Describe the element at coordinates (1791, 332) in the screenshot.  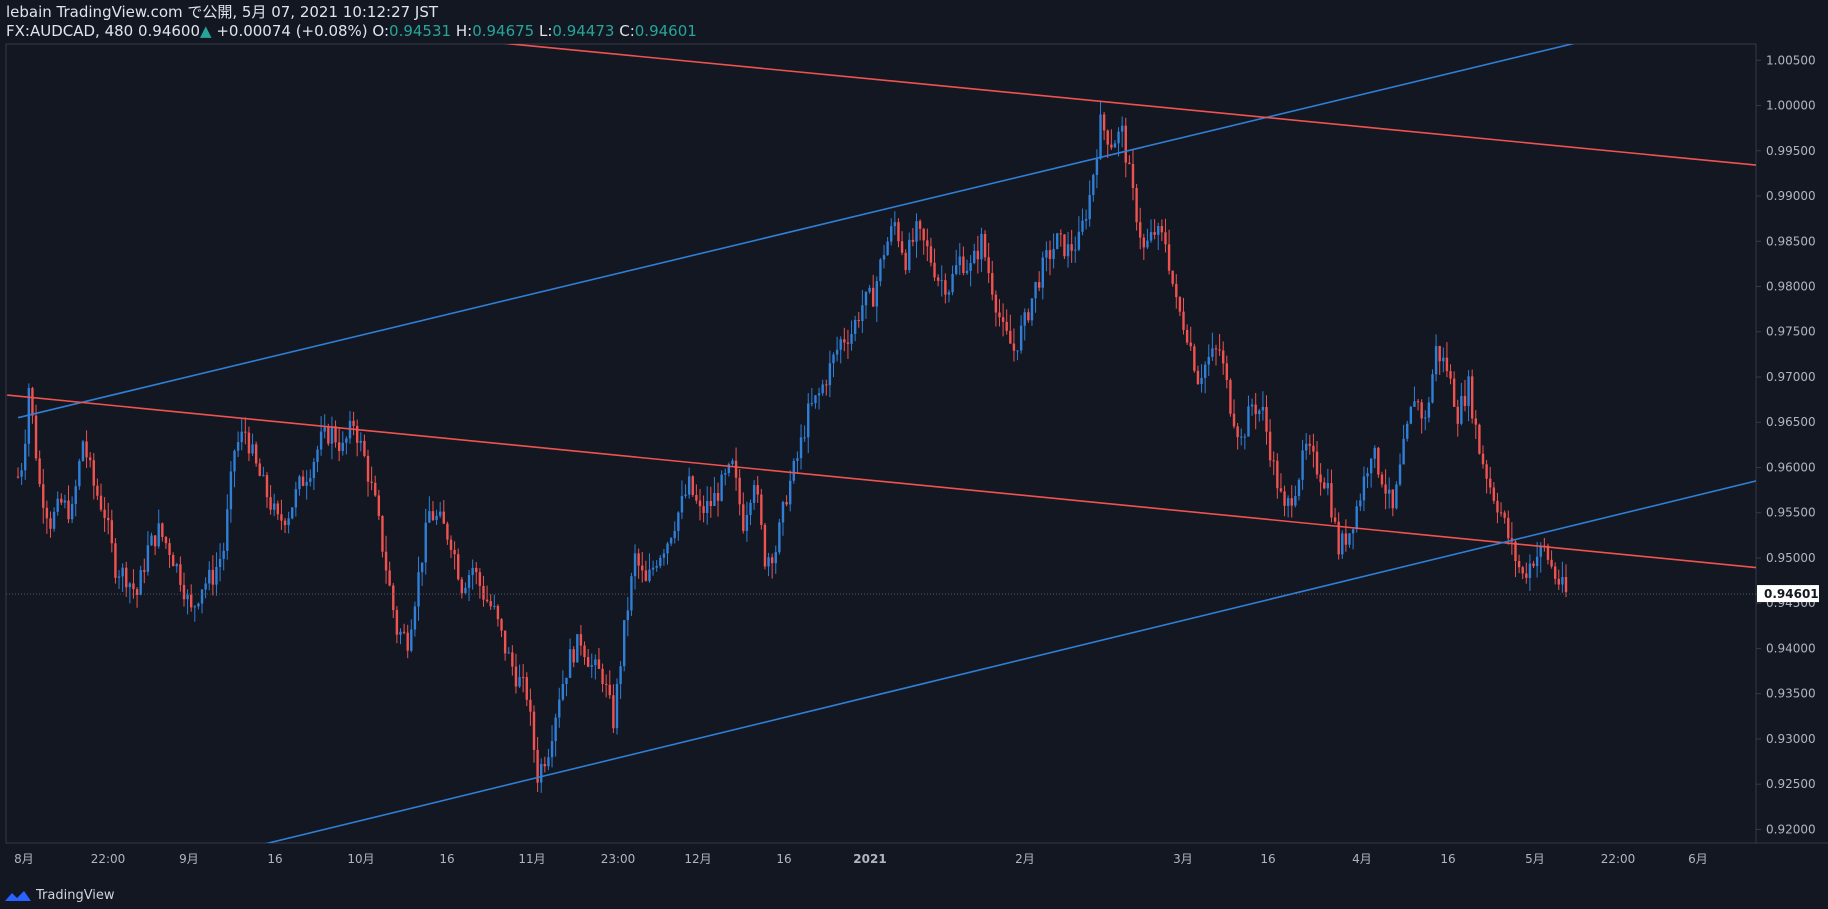
I see `y-tick-label: 0.97500` at that location.